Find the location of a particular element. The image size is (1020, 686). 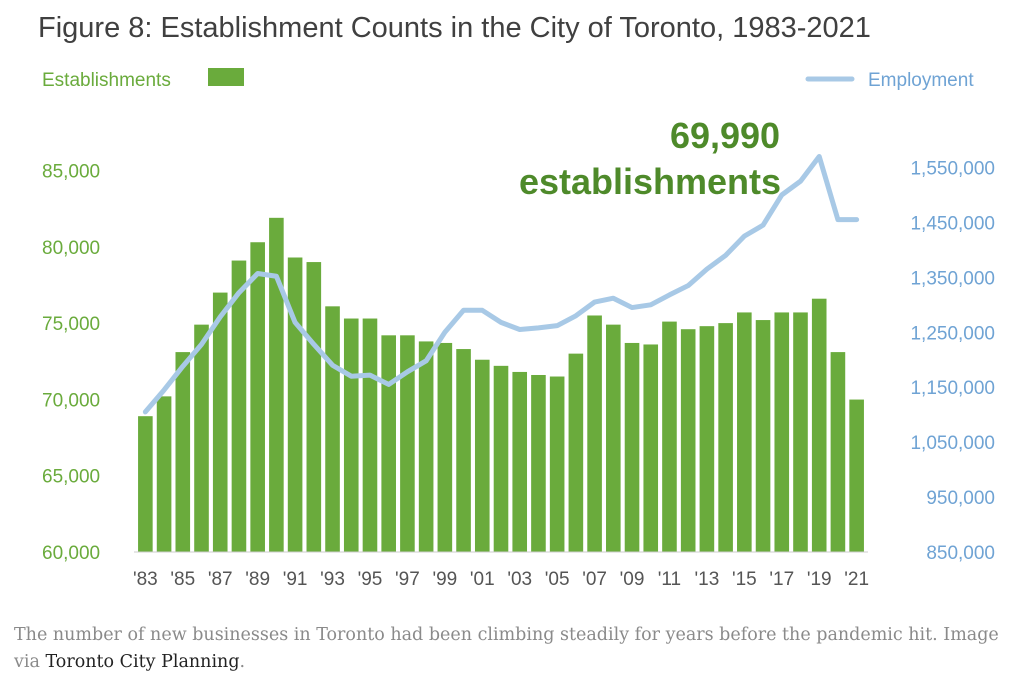

legend-establishments-swatch is located at coordinates (226, 77).